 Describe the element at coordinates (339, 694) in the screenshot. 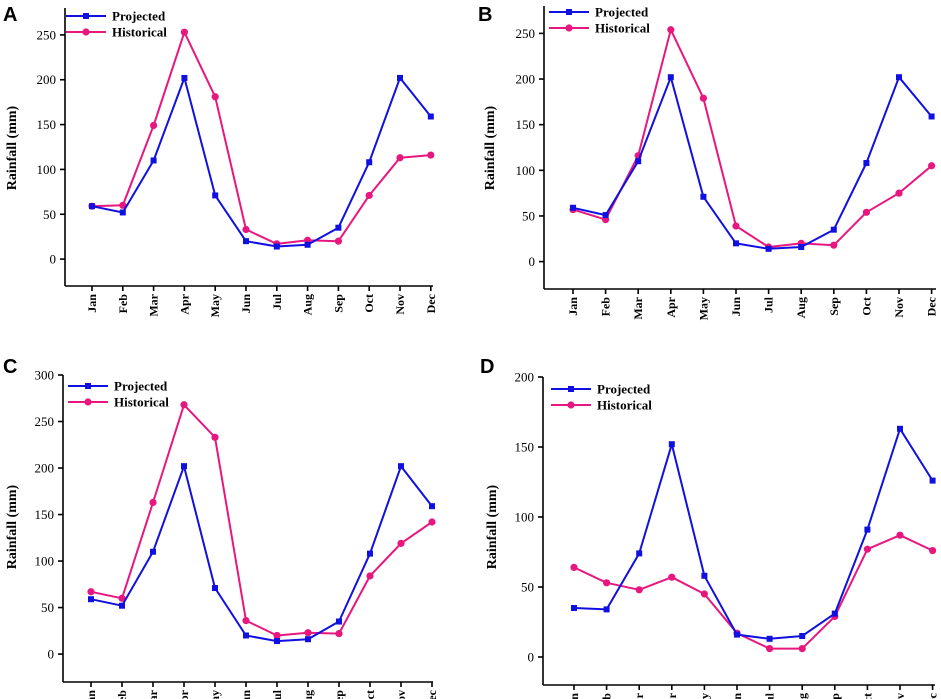

I see `x-tick-label: Sep` at that location.